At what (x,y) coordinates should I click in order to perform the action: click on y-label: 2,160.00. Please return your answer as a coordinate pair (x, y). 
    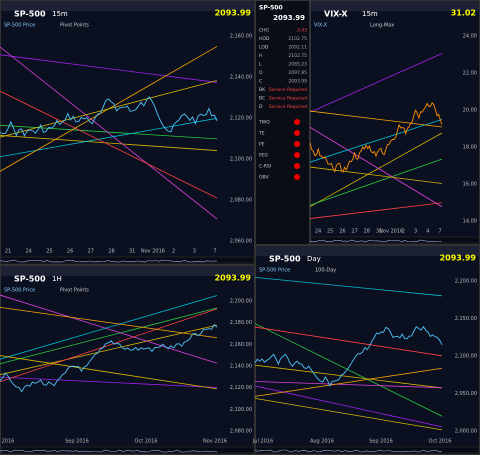
    Looking at the image, I should click on (241, 37).